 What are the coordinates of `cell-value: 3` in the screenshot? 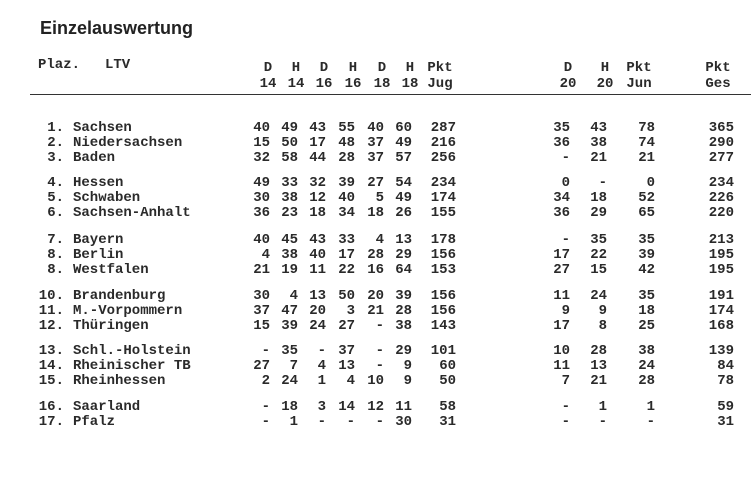 It's located at (350, 311).